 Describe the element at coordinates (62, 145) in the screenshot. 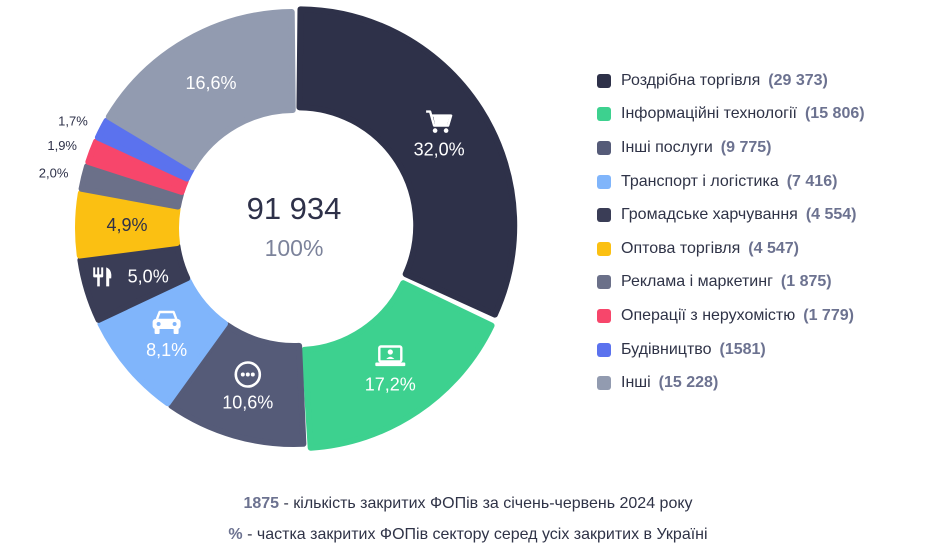

I see `slice-8-percent-label: 1,9%` at that location.